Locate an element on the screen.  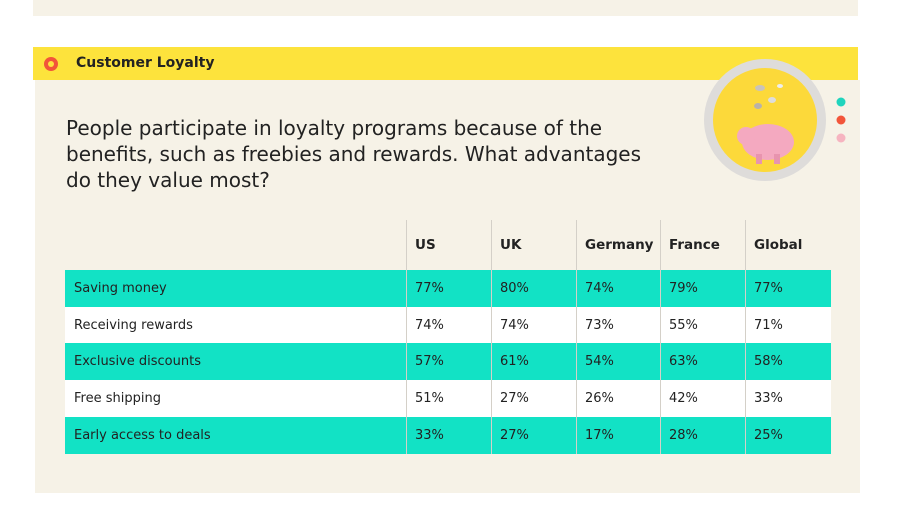
column-header: France is located at coordinates (694, 245).